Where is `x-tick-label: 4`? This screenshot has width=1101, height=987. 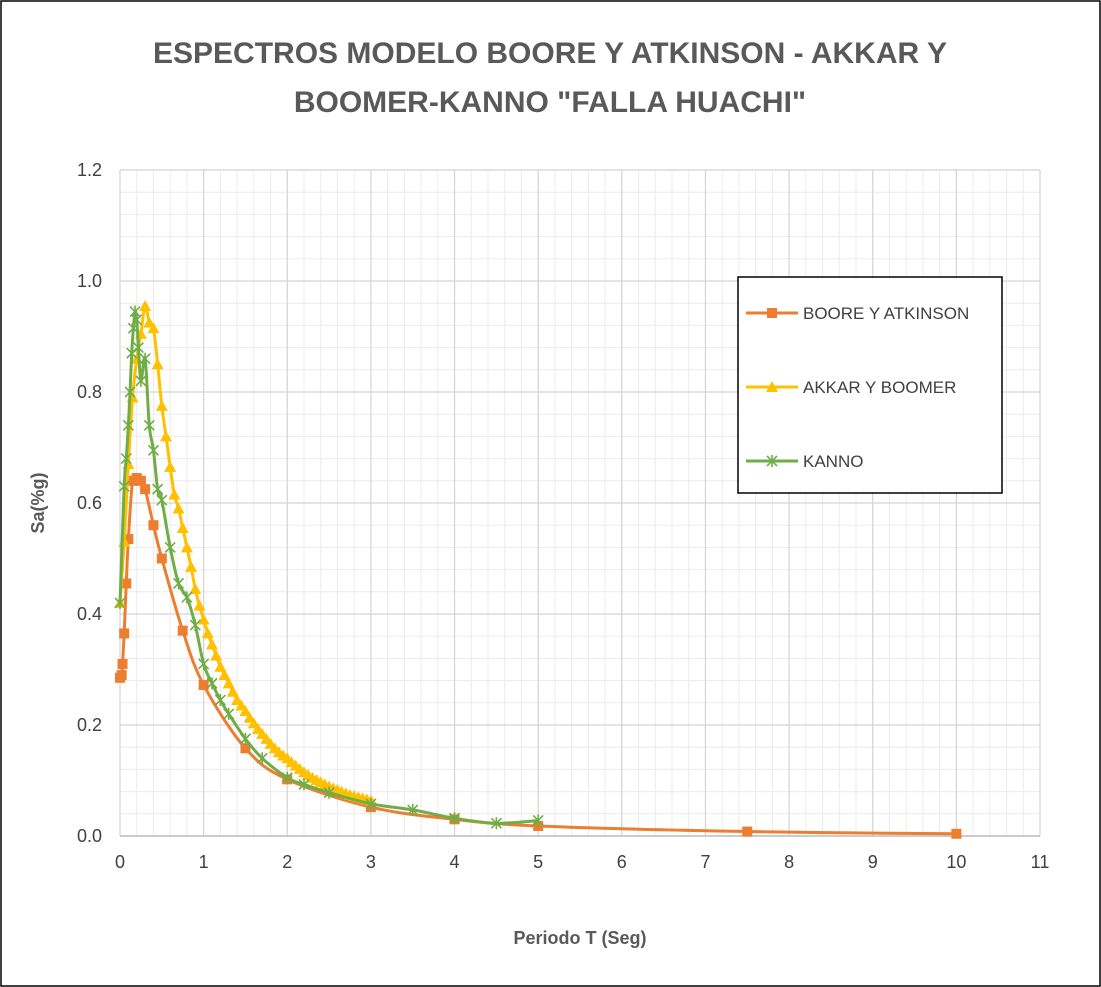
x-tick-label: 4 is located at coordinates (455, 862).